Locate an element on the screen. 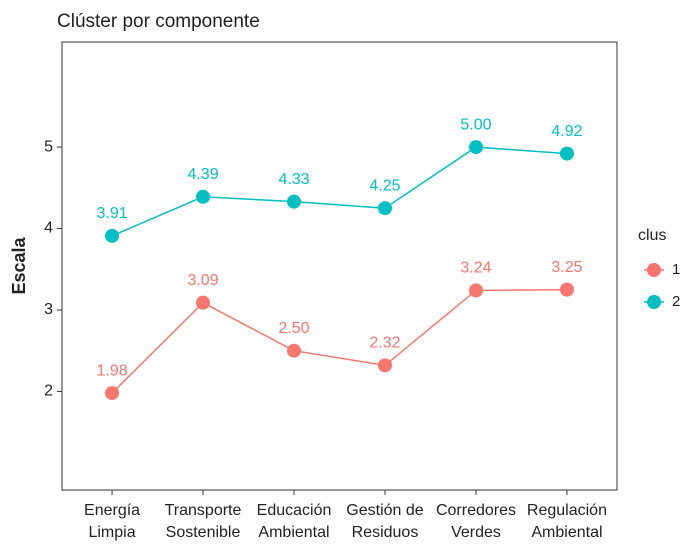 The image size is (680, 546). legend-title: clus is located at coordinates (652, 235).